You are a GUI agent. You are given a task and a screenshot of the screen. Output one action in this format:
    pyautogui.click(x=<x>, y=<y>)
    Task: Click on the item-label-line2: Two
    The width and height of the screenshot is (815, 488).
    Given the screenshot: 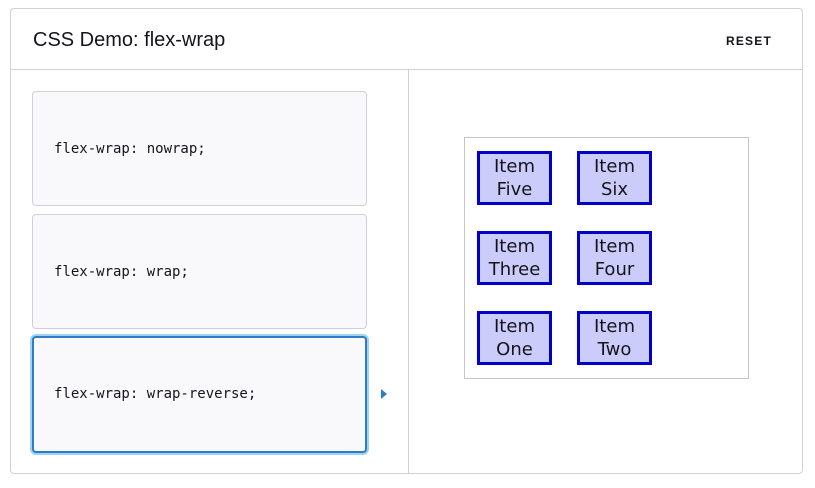 What is the action you would take?
    pyautogui.click(x=614, y=349)
    